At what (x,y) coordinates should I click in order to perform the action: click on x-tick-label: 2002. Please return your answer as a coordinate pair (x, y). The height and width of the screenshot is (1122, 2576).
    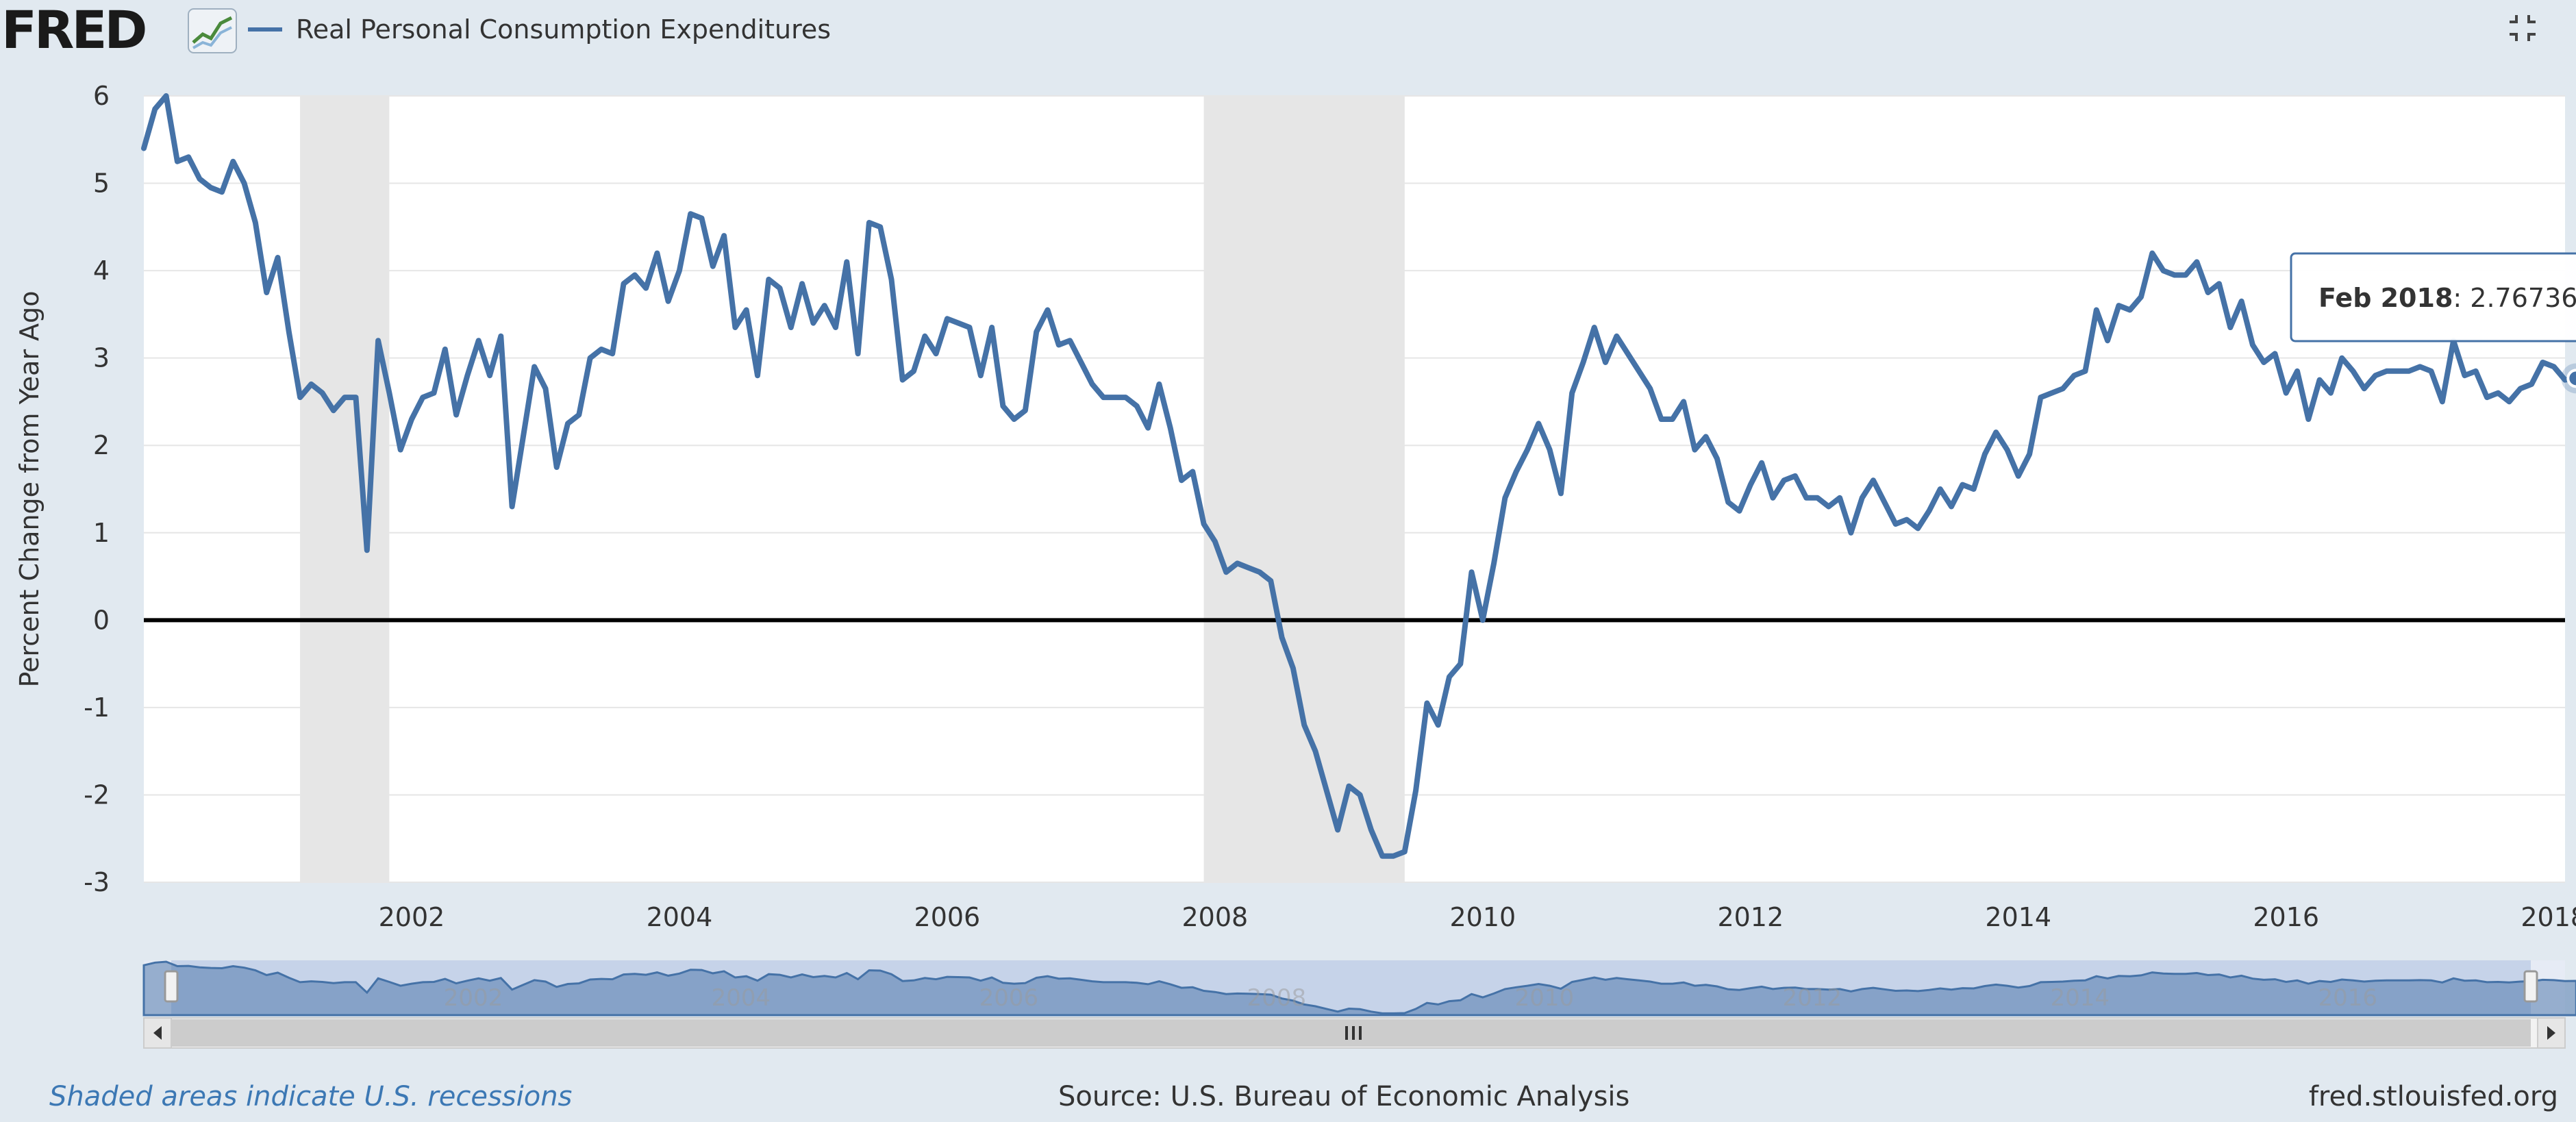
    Looking at the image, I should click on (412, 917).